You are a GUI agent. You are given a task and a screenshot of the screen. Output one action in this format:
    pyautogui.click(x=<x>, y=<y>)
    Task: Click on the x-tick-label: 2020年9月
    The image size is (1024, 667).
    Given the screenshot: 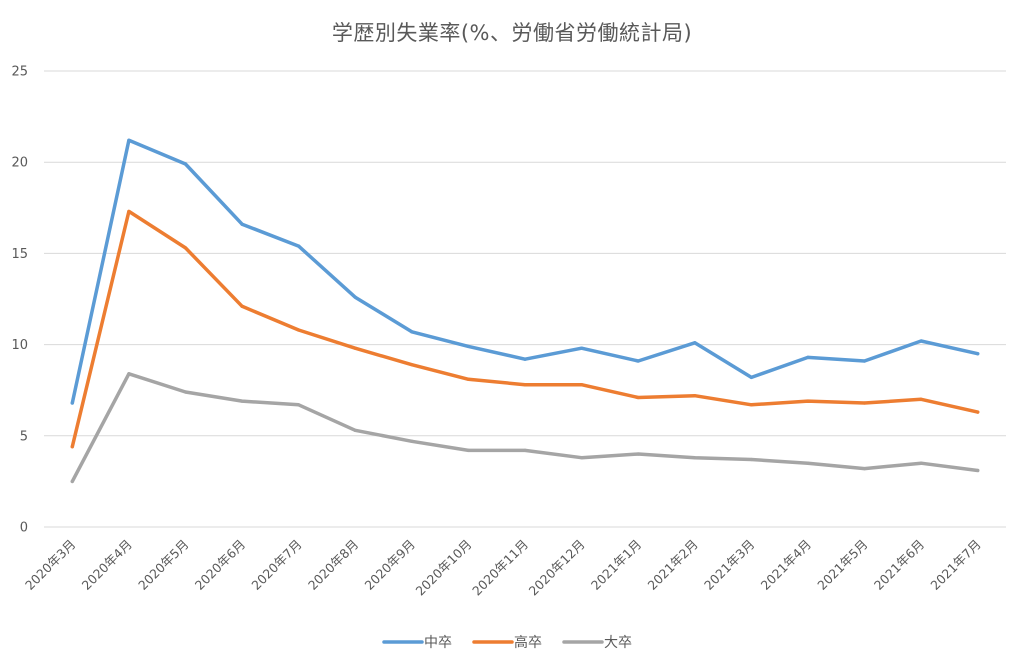 What is the action you would take?
    pyautogui.click(x=390, y=565)
    